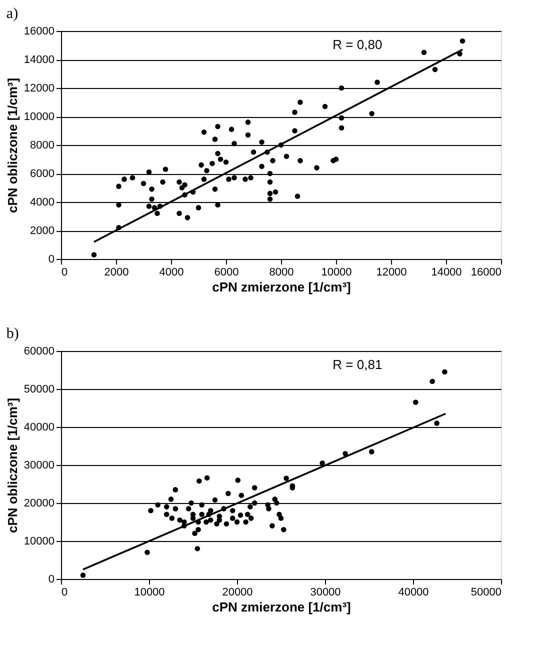 The width and height of the screenshot is (549, 660). I want to click on chart-title: b), so click(12, 334).